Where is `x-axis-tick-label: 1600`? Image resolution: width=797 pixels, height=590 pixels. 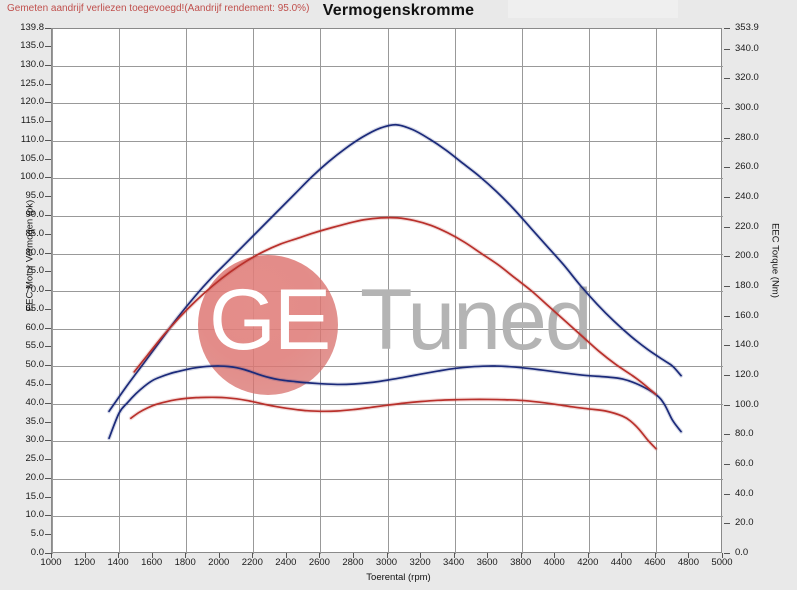
x-axis-tick-label: 1600 is located at coordinates (152, 562).